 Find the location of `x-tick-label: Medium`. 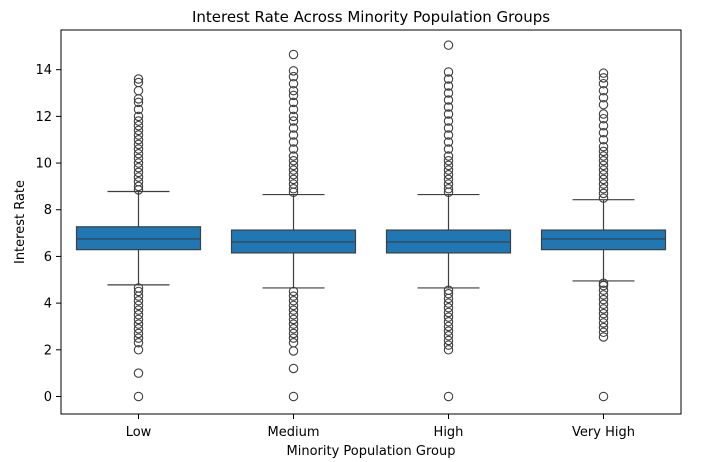

x-tick-label: Medium is located at coordinates (294, 432).